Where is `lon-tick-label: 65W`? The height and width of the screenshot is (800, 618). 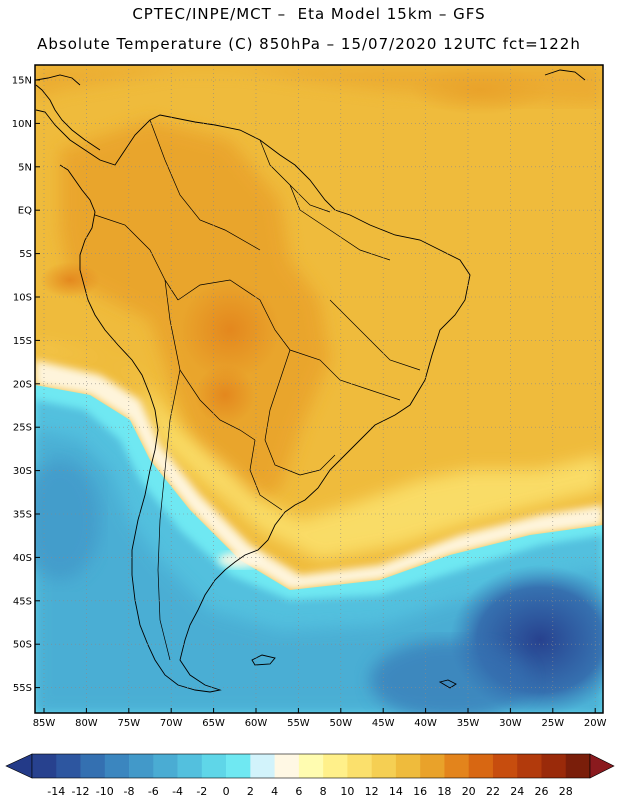 lon-tick-label: 65W is located at coordinates (213, 723).